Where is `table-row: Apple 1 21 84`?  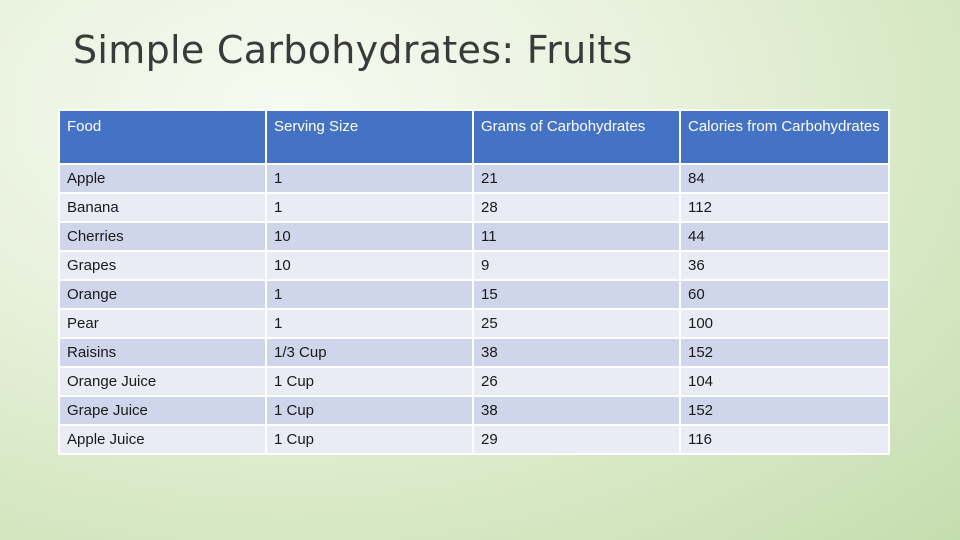 table-row: Apple 1 21 84 is located at coordinates (474, 178).